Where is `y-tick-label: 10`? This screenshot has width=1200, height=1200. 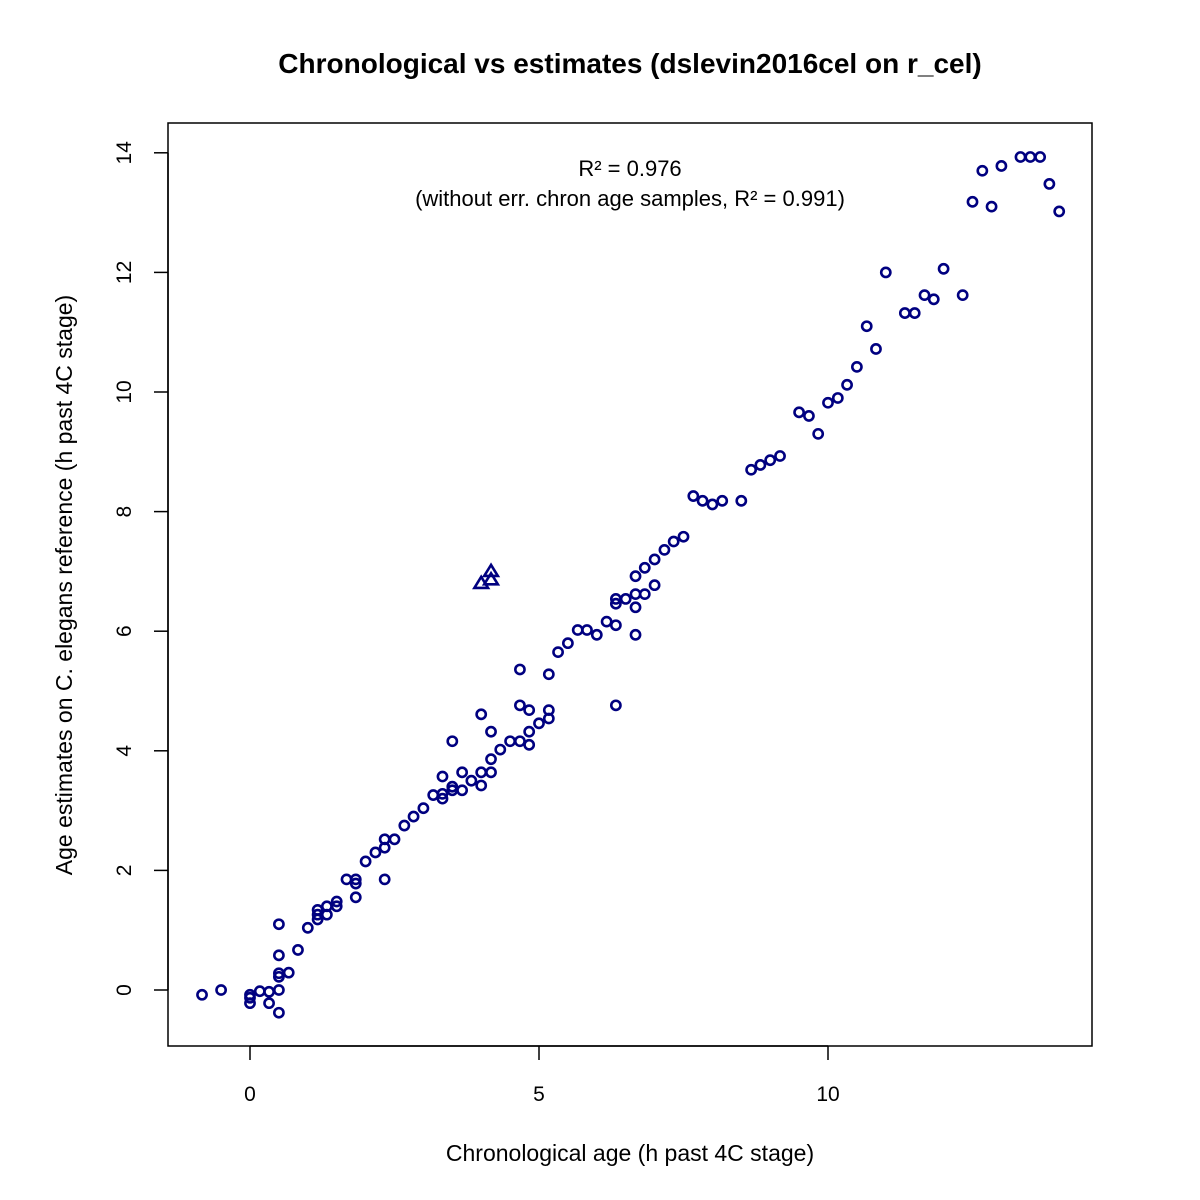
y-tick-label: 10 is located at coordinates (124, 391).